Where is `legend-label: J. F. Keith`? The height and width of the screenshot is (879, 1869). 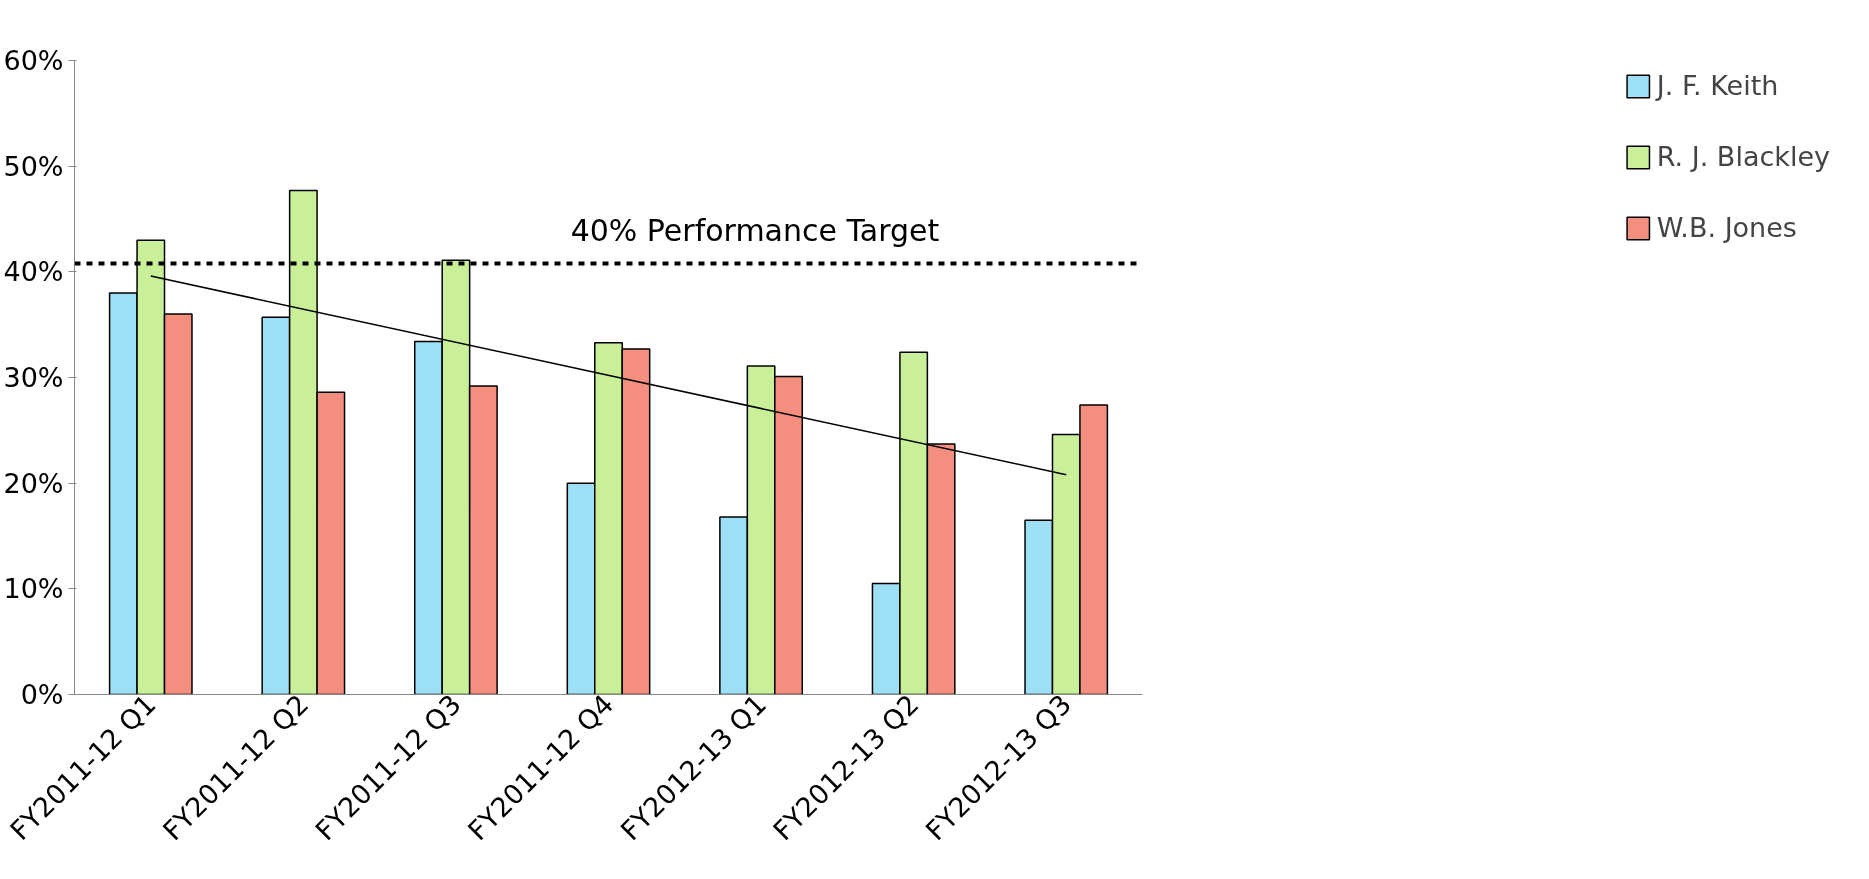
legend-label: J. F. Keith is located at coordinates (1717, 85).